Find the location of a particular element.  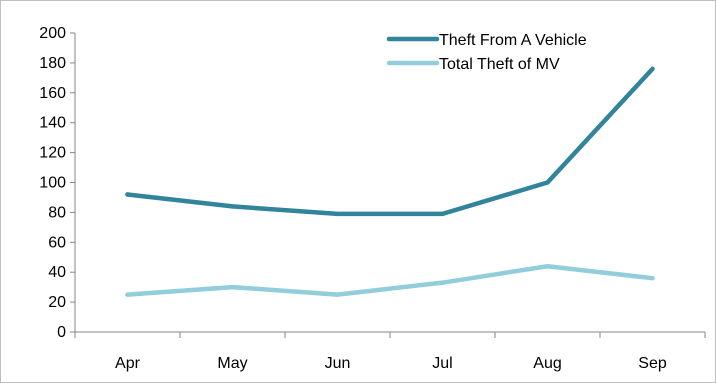

x-tick-label: Apr is located at coordinates (128, 363).